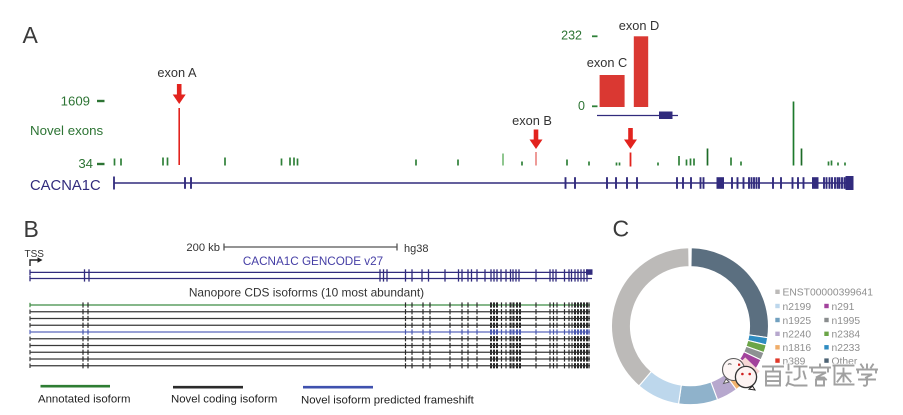 The height and width of the screenshot is (415, 903). What do you see at coordinates (845, 361) in the screenshot?
I see `svg-text: Other` at bounding box center [845, 361].